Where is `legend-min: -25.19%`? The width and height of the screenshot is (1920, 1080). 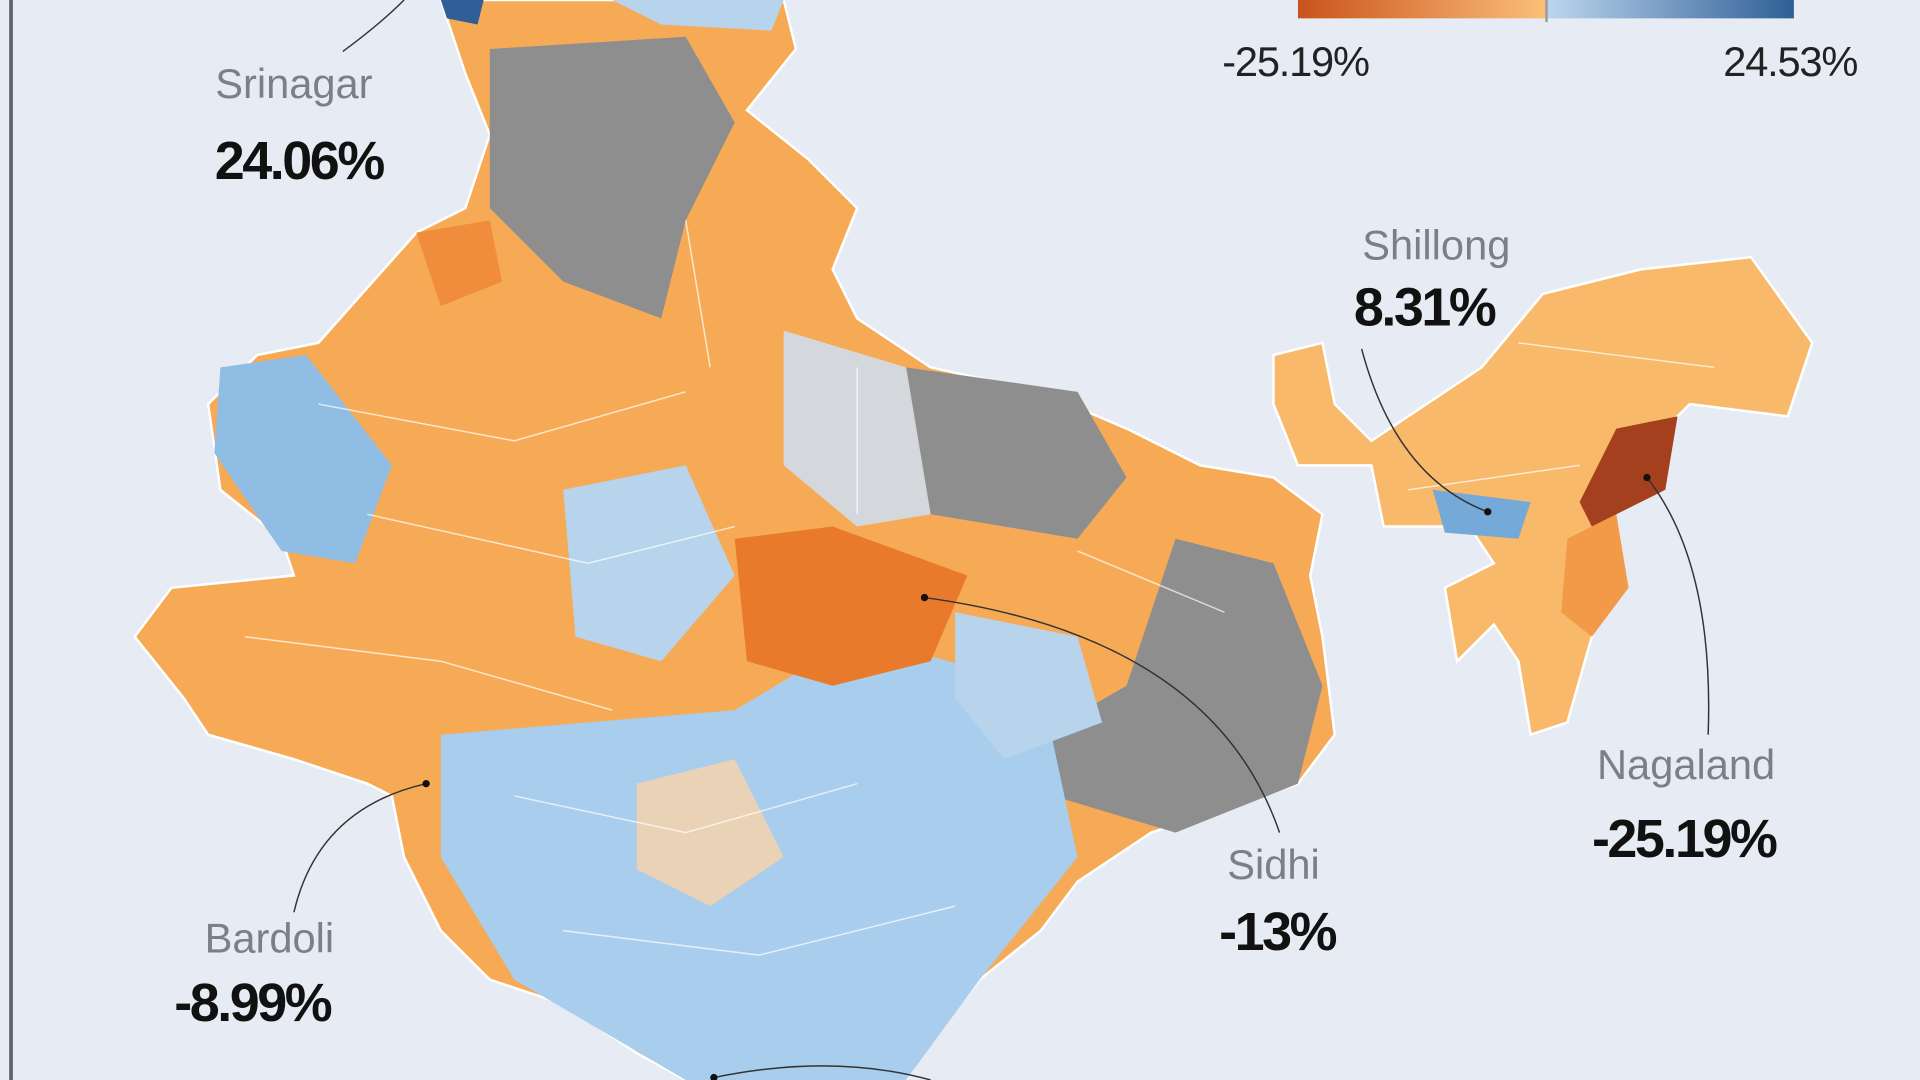
legend-min: -25.19% is located at coordinates (1295, 61).